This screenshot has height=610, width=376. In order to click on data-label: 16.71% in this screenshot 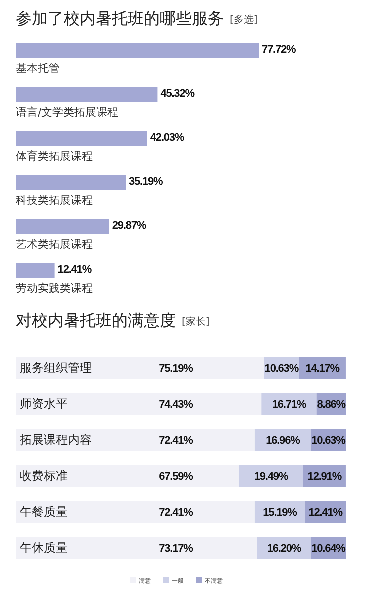, I will do `click(289, 405)`.